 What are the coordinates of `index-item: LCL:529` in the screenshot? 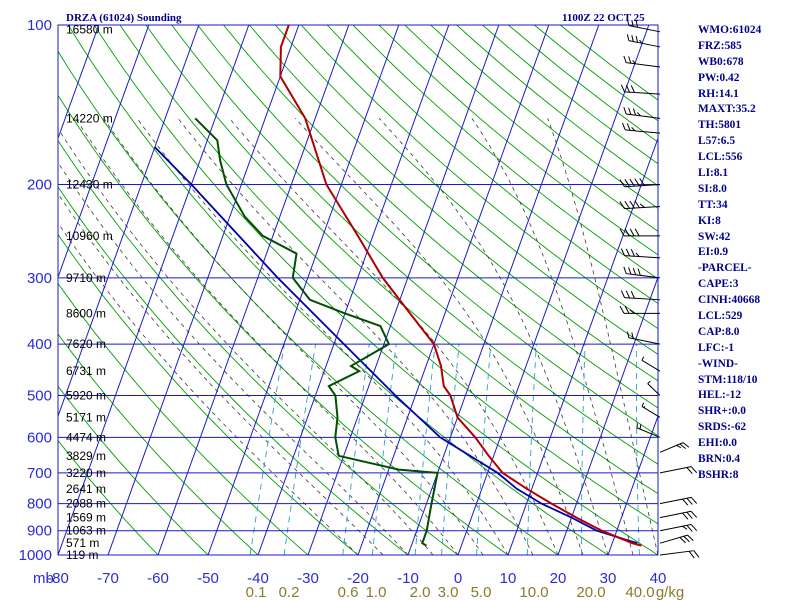 It's located at (720, 316).